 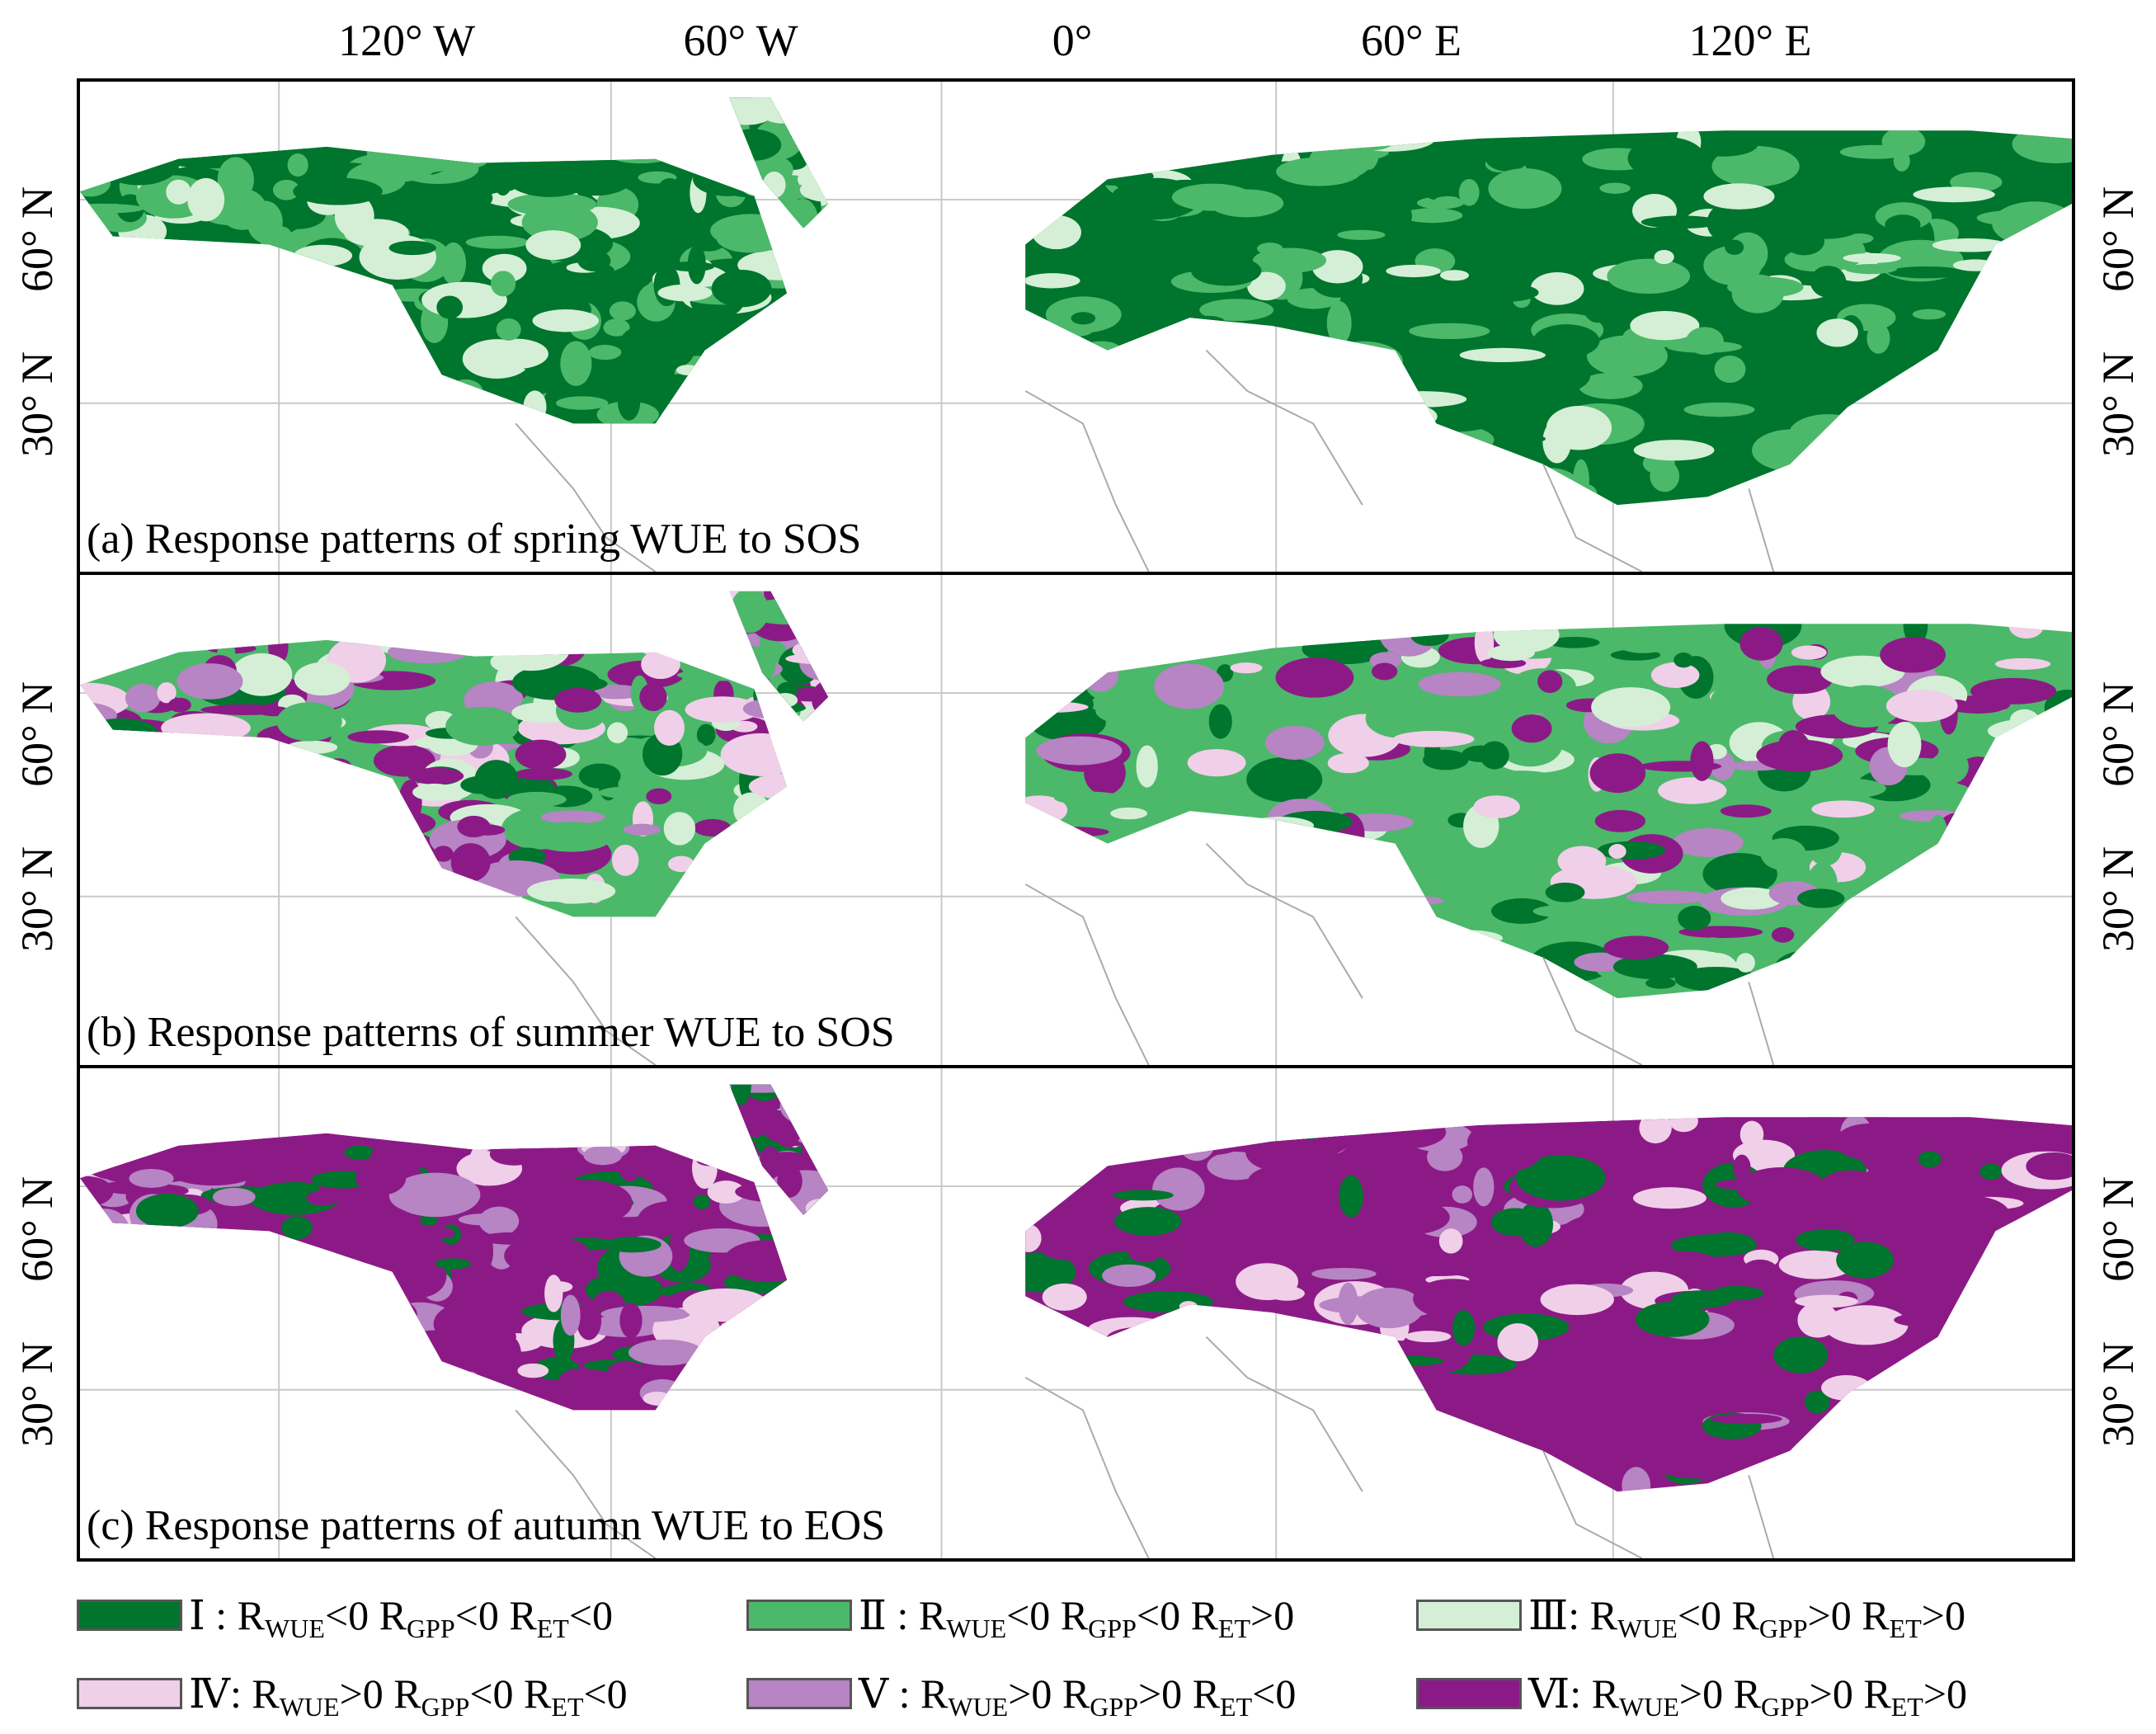 What do you see at coordinates (37, 404) in the screenshot?
I see `lat-left-a-30n: 30° N` at bounding box center [37, 404].